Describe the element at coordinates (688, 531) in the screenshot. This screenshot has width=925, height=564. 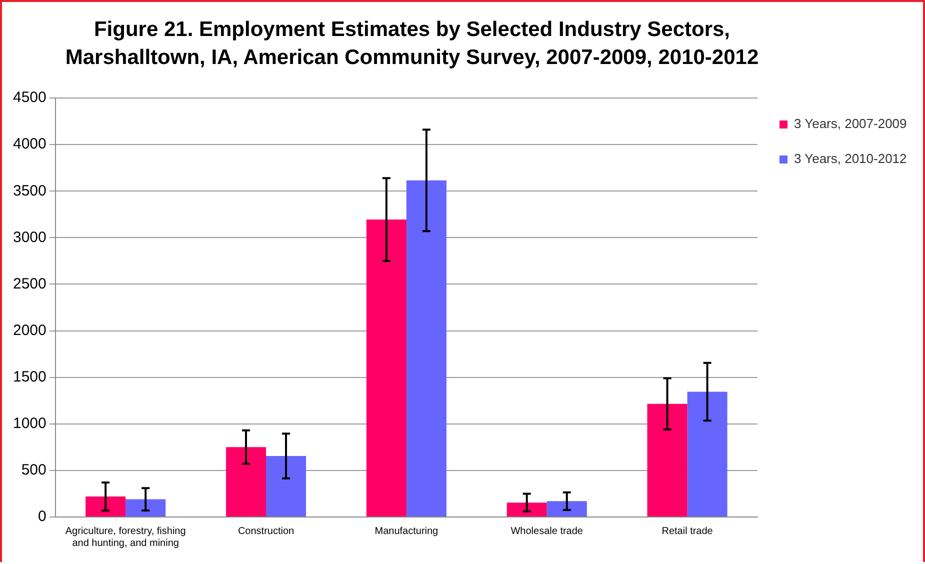
I see `x-tick-label: Retail trade` at that location.